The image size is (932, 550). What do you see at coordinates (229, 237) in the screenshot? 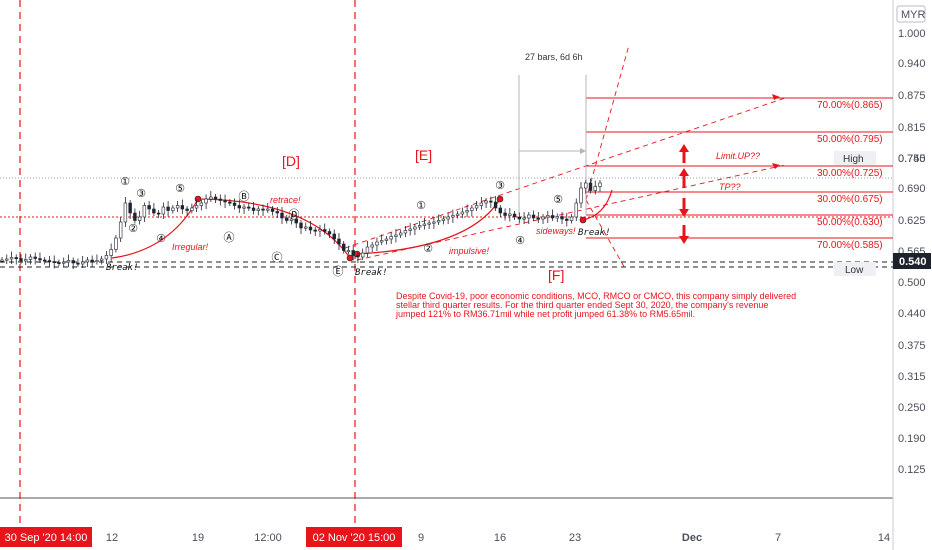
I see `wave-count-label: Ⓐ` at bounding box center [229, 237].